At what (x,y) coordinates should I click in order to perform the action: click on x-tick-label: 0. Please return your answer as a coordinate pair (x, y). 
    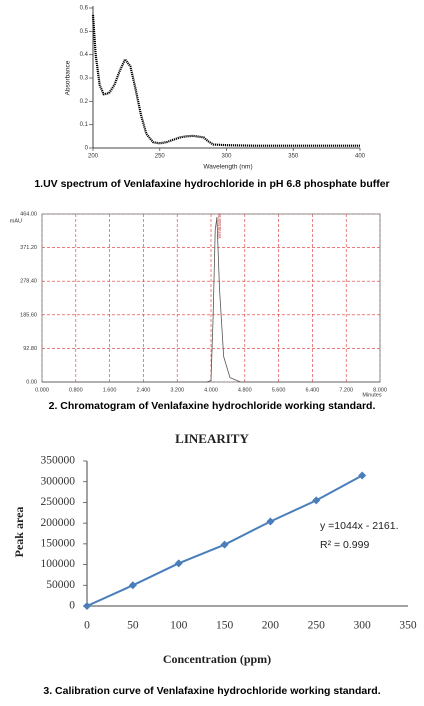
    Looking at the image, I should click on (87, 626).